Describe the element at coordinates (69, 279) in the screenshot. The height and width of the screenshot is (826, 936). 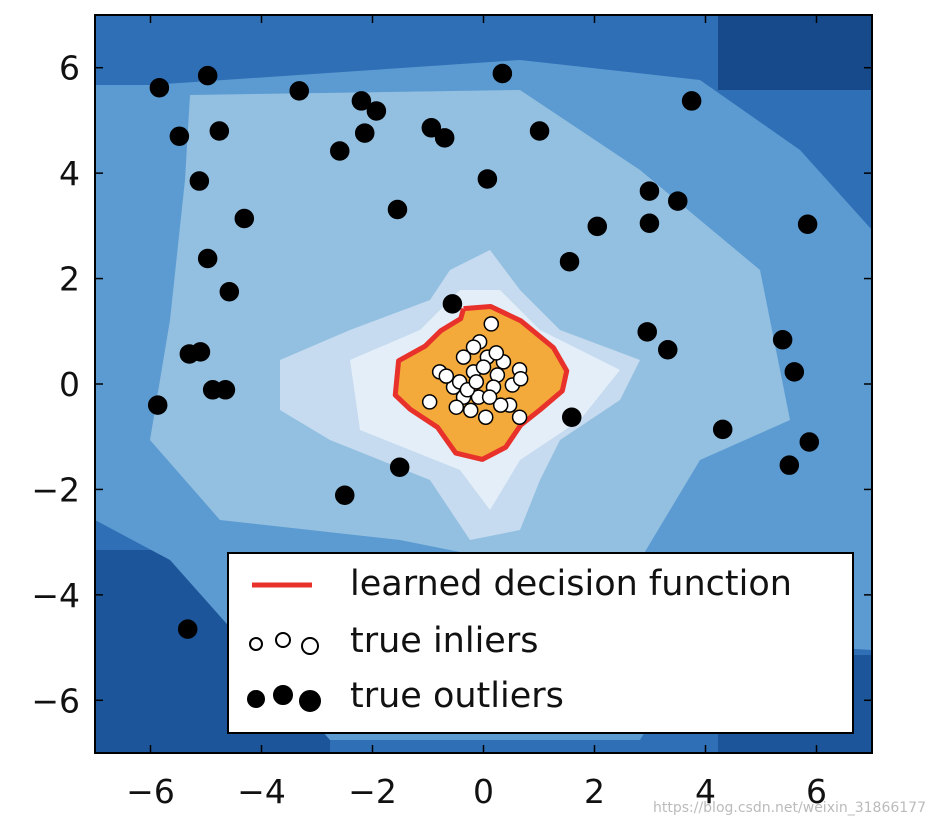
I see `y-tick-label: 2` at that location.